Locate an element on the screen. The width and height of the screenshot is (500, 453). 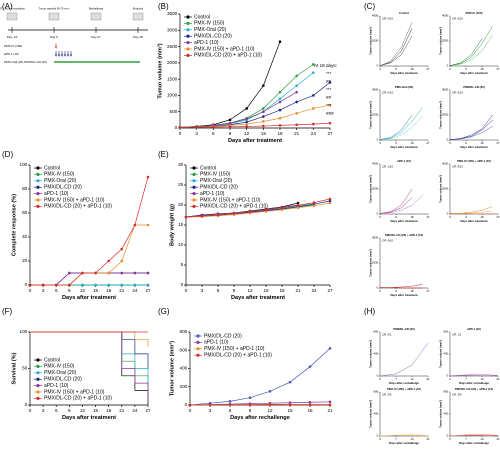
y-tick-label: 15 is located at coordinates (181, 224).